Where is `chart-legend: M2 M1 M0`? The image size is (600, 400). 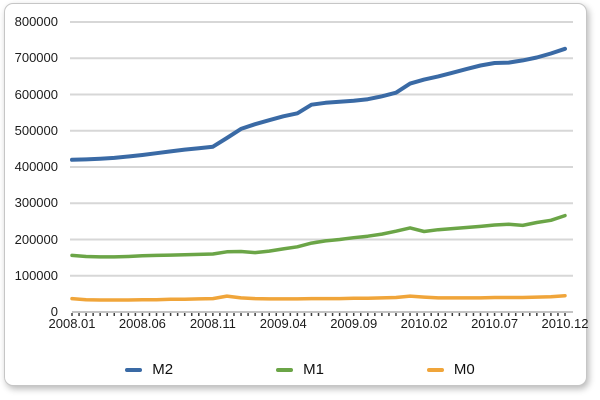 chart-legend: M2 M1 M0 is located at coordinates (300, 370).